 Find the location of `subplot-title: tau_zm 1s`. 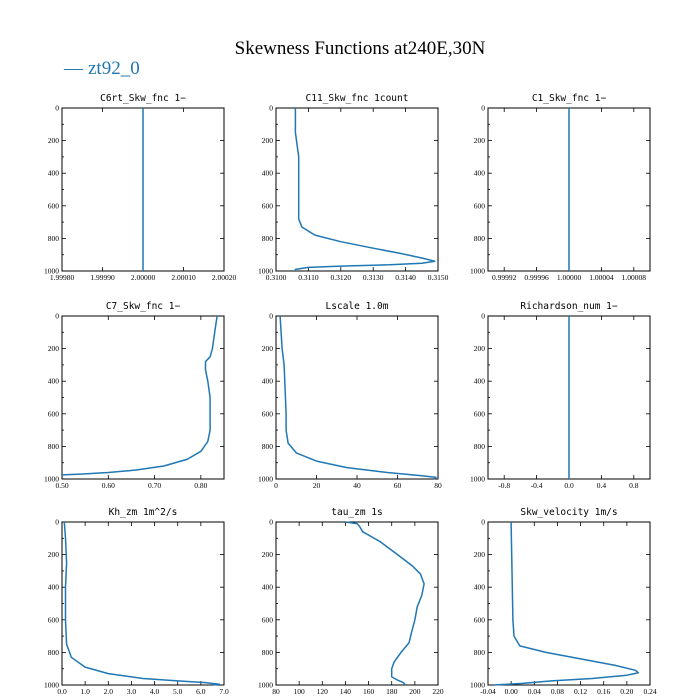

subplot-title: tau_zm 1s is located at coordinates (356, 512).